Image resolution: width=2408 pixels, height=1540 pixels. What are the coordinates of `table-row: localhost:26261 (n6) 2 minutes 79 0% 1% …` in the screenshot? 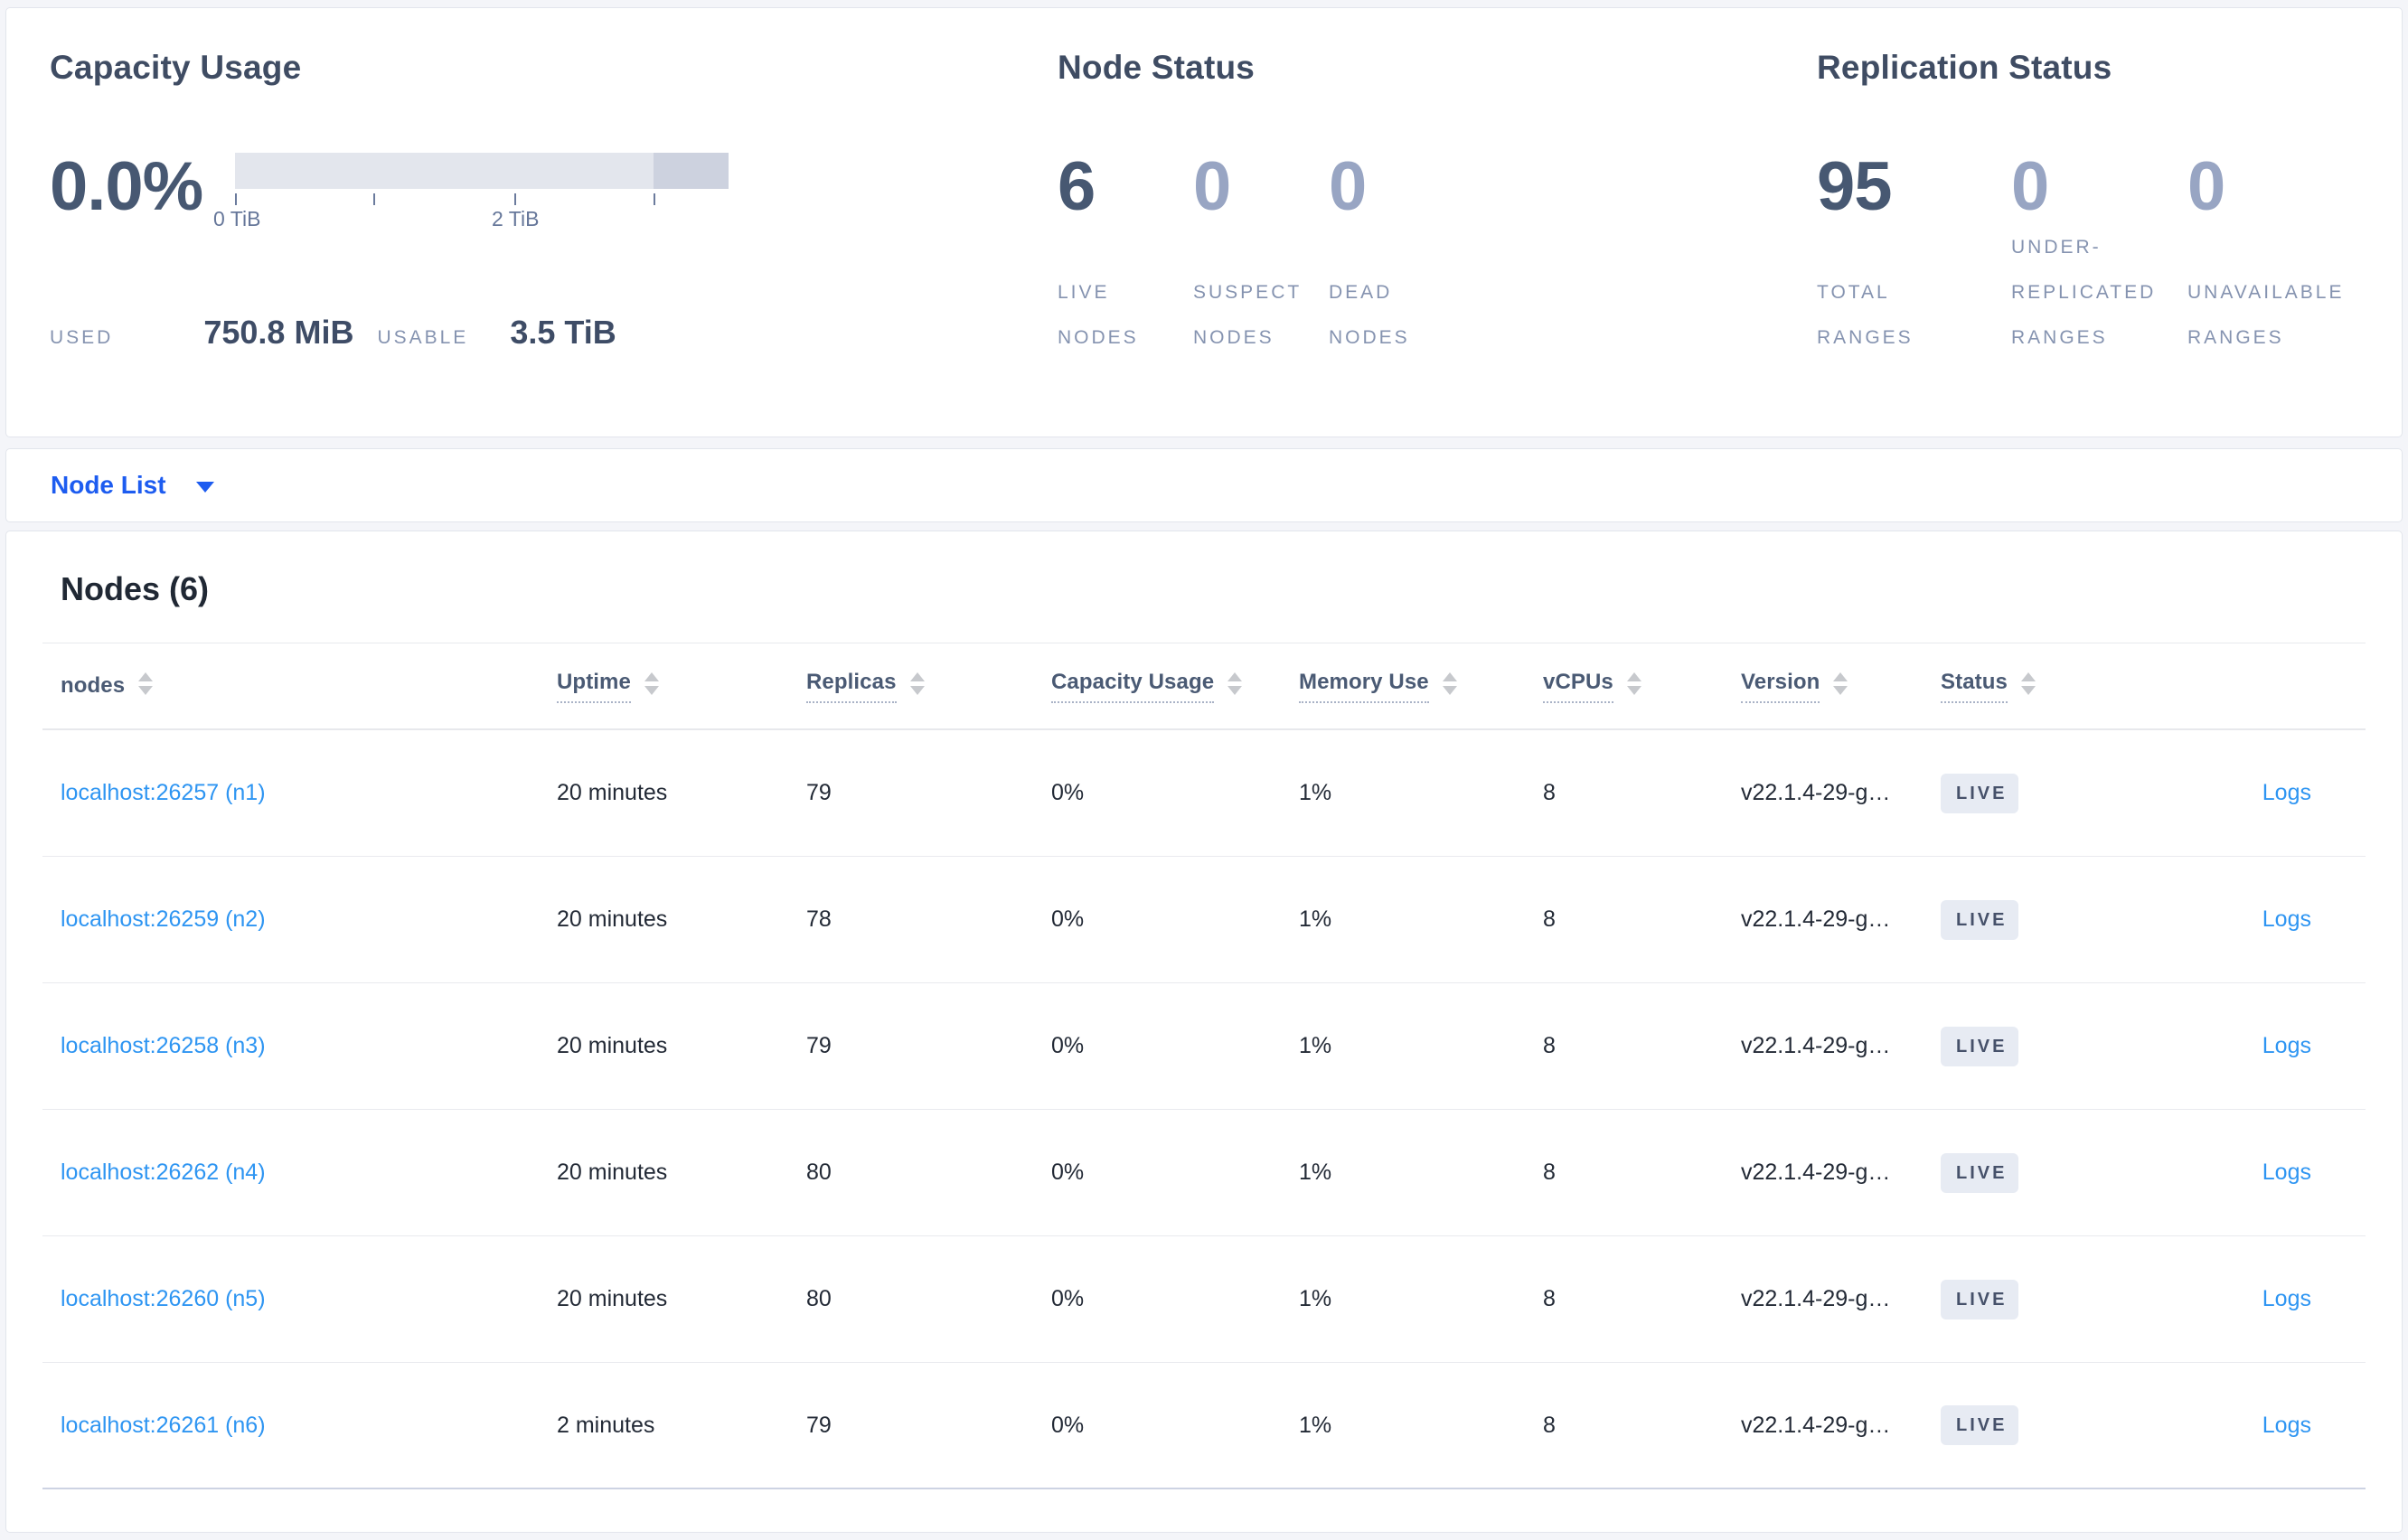 It's located at (1204, 1426).